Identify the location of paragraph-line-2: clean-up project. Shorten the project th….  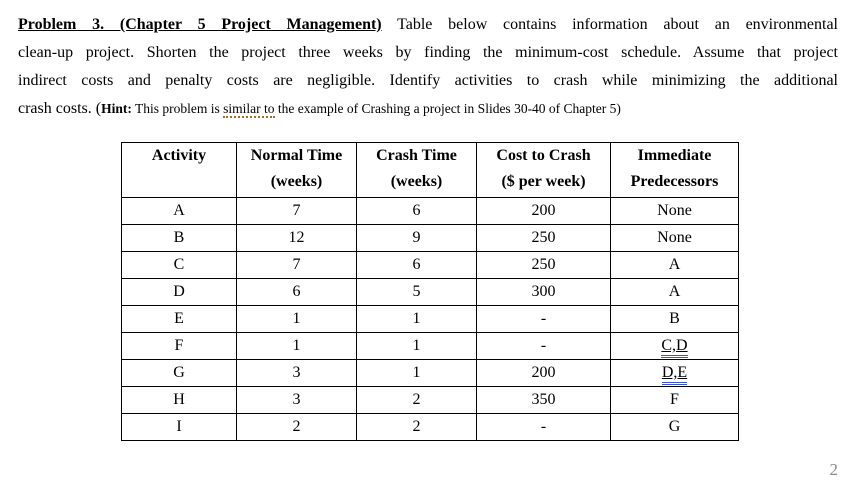
(428, 53).